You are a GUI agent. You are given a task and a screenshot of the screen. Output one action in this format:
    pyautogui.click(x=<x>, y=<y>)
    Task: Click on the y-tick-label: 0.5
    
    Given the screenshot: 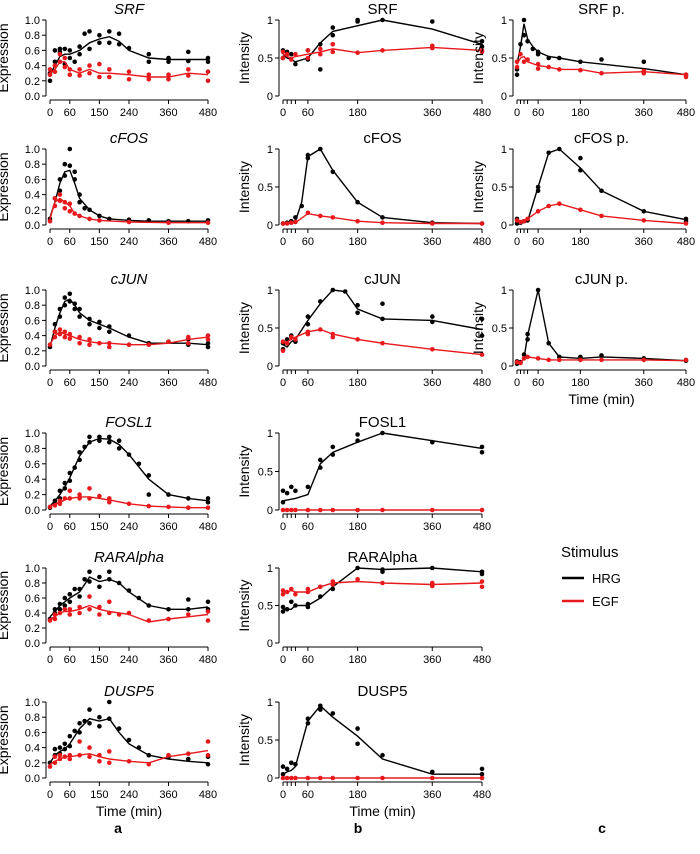 What is the action you would take?
    pyautogui.click(x=265, y=741)
    